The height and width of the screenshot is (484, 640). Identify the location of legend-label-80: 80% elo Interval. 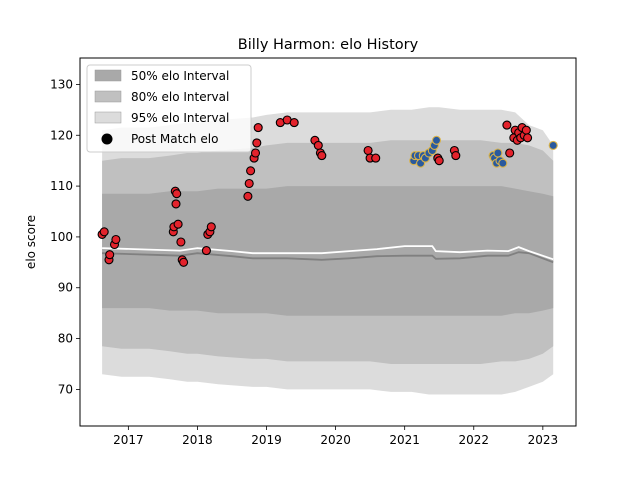
(180, 97).